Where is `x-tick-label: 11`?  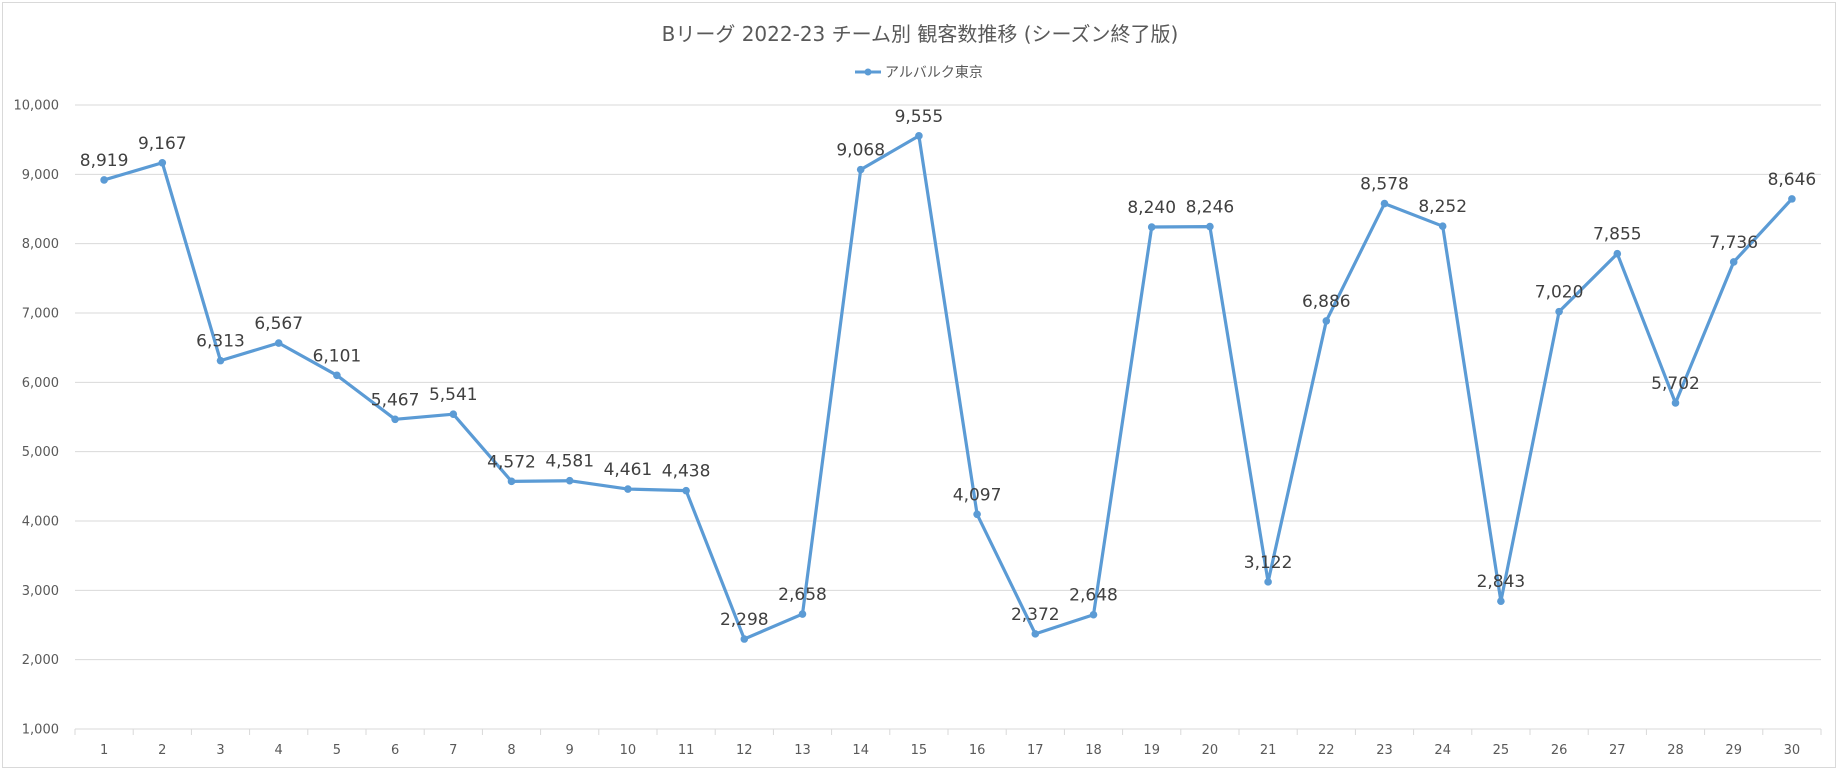 x-tick-label: 11 is located at coordinates (686, 750).